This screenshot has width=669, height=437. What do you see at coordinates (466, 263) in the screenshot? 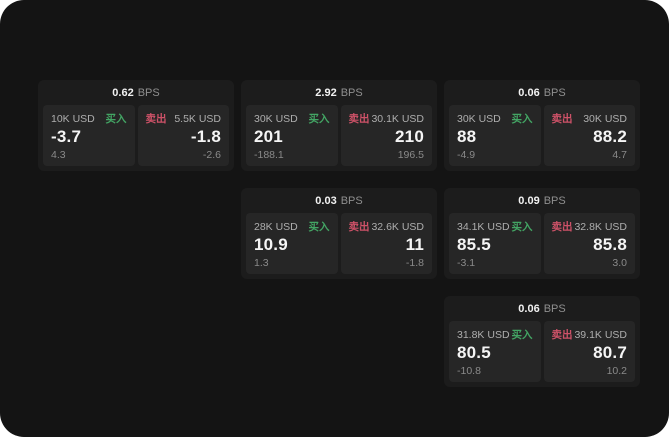
I see `buy-delta: -3.1` at bounding box center [466, 263].